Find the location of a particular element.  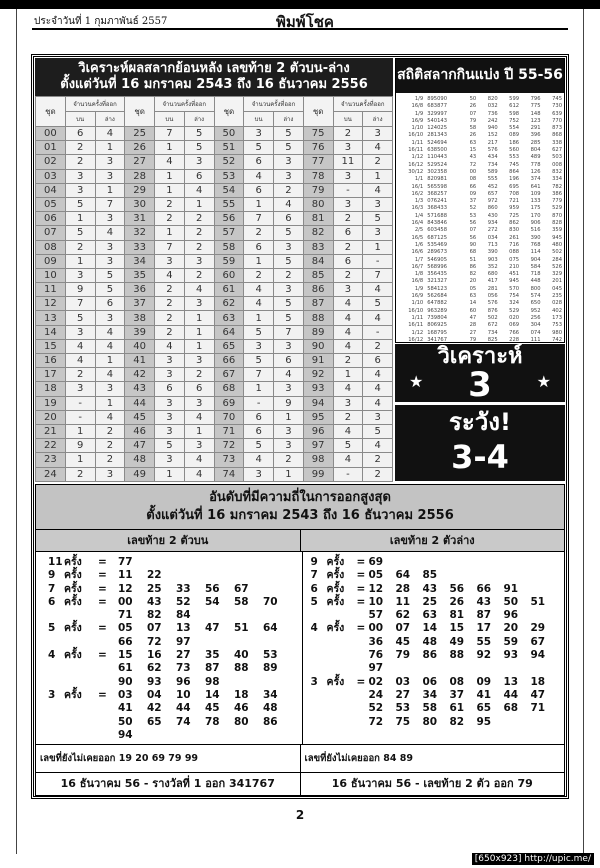

frequency-line: 5 ครั้ง = 05 07 13 47 51 64 is located at coordinates (172, 628).